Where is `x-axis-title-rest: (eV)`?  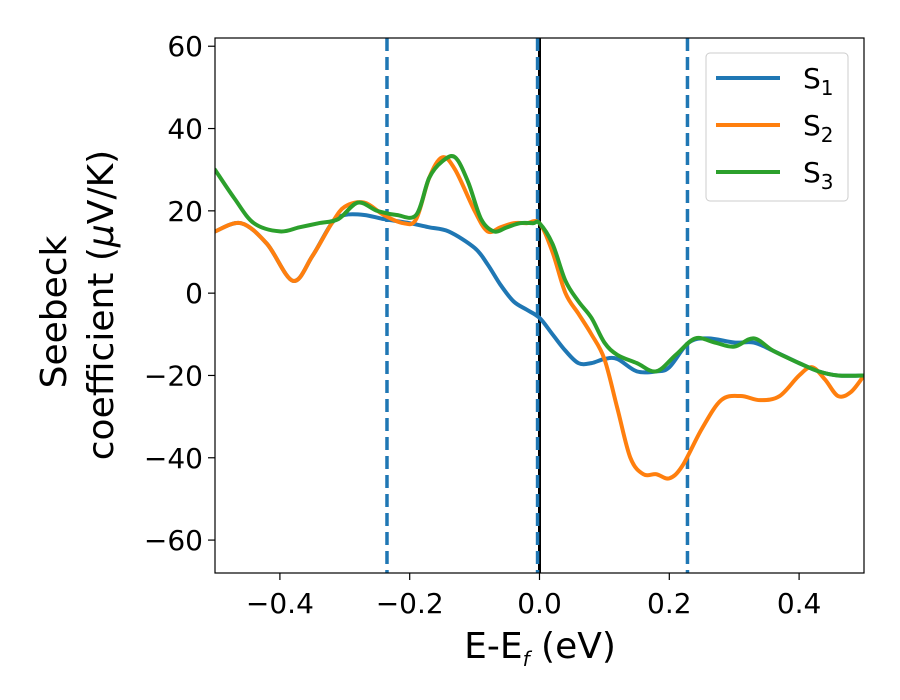
x-axis-title-rest: (eV) is located at coordinates (573, 646).